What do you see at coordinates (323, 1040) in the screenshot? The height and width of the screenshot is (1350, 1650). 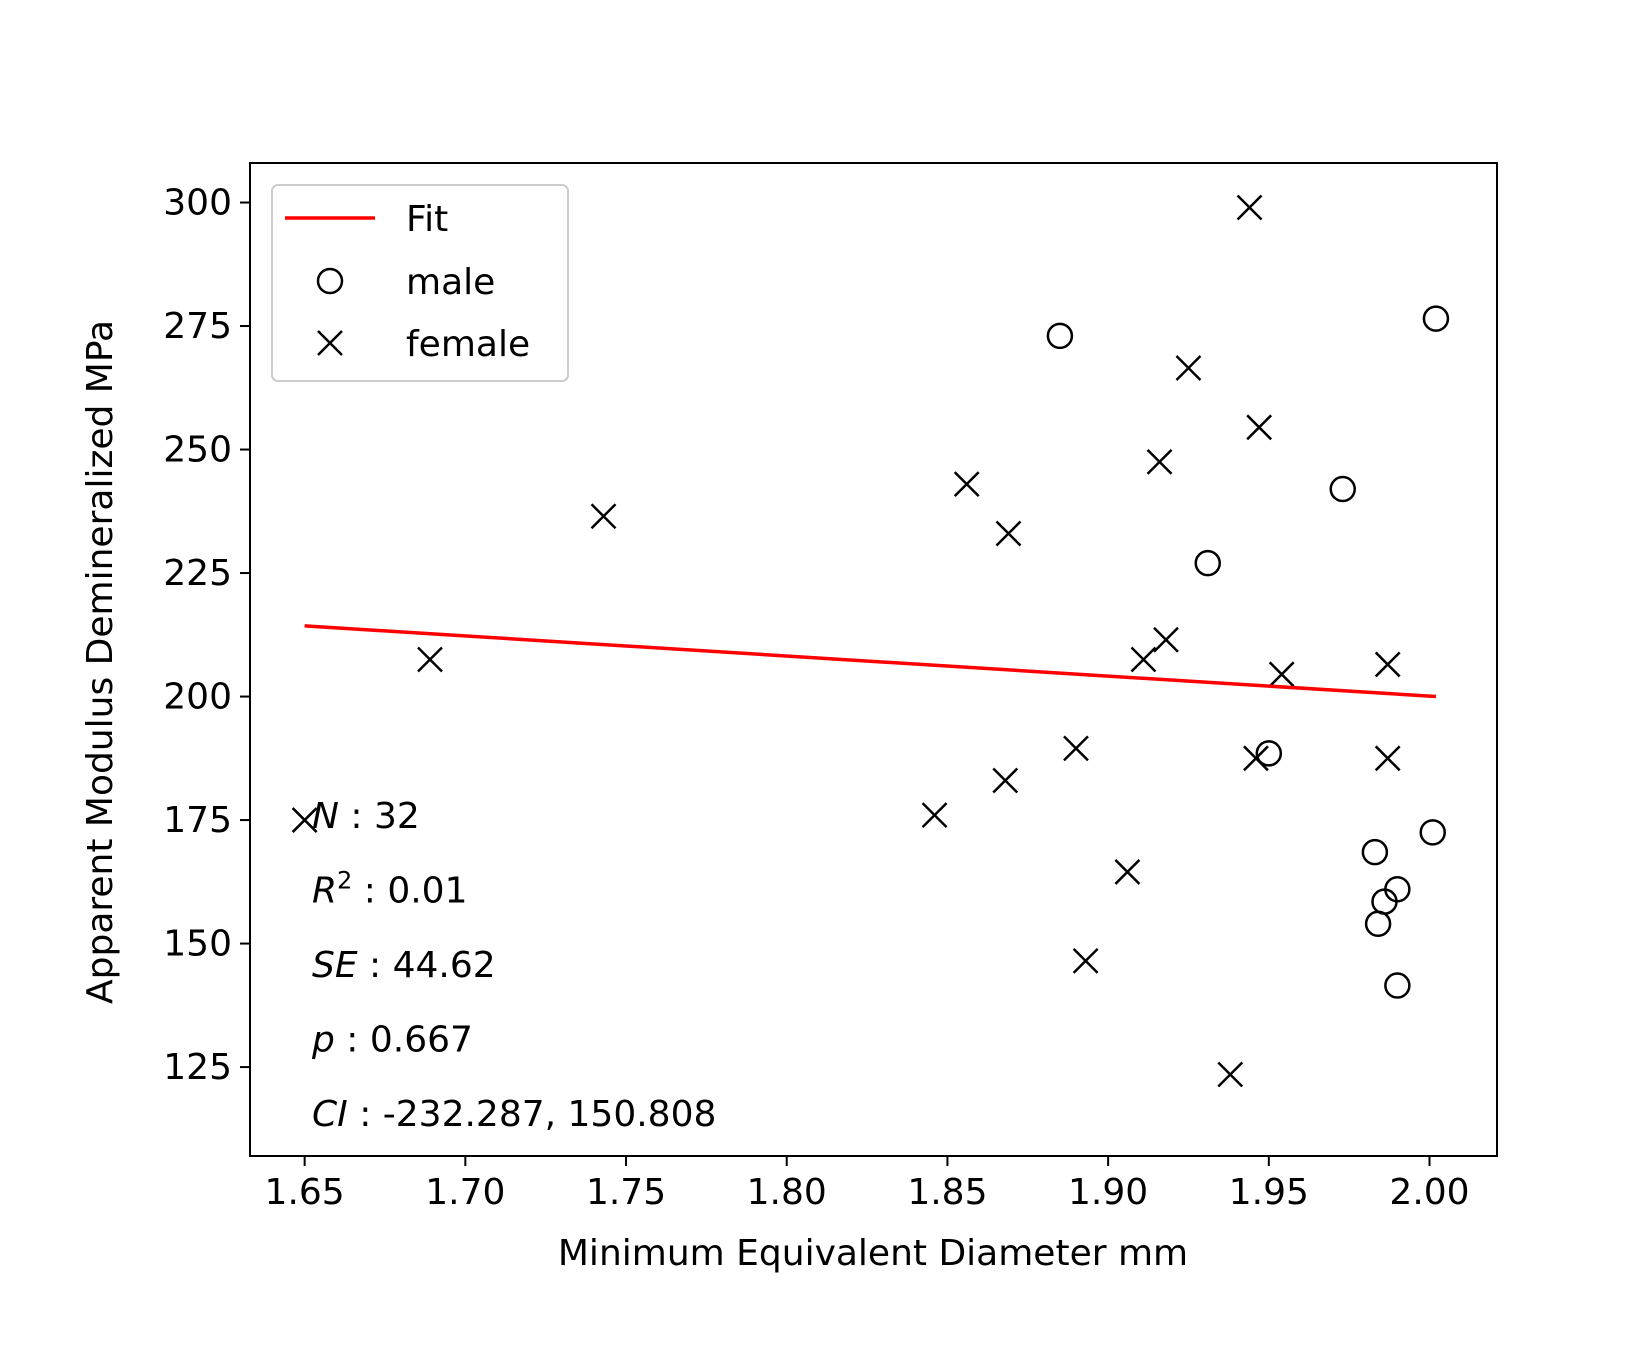 I see `stat-label: p` at bounding box center [323, 1040].